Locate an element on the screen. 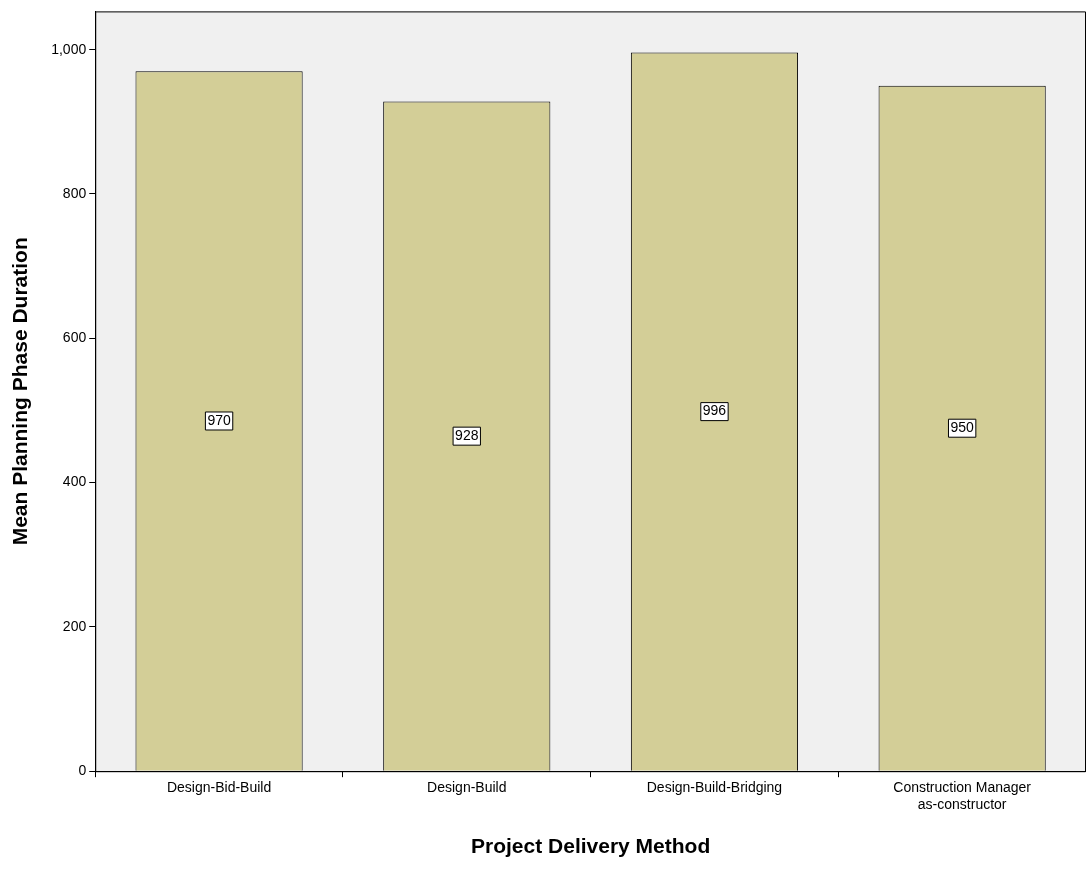 This screenshot has width=1086, height=874. x-tick-label: Design-Build-Bridging is located at coordinates (714, 787).